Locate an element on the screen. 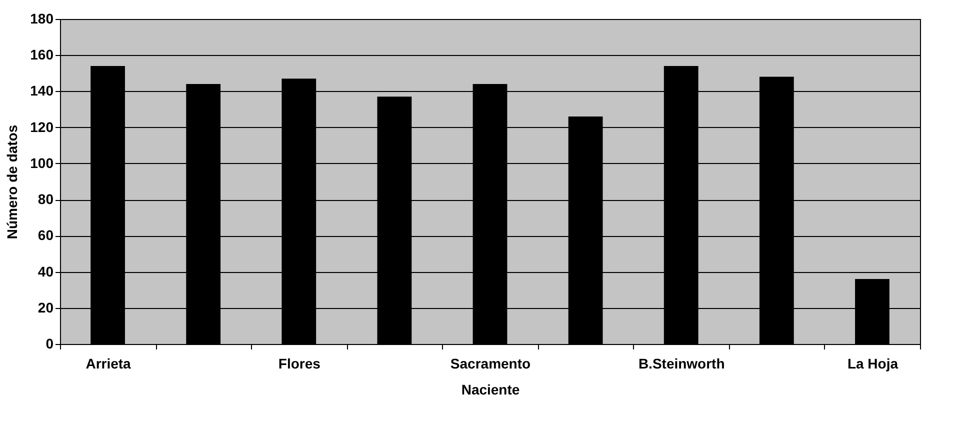  x-tick-label: Sacramento is located at coordinates (490, 364).